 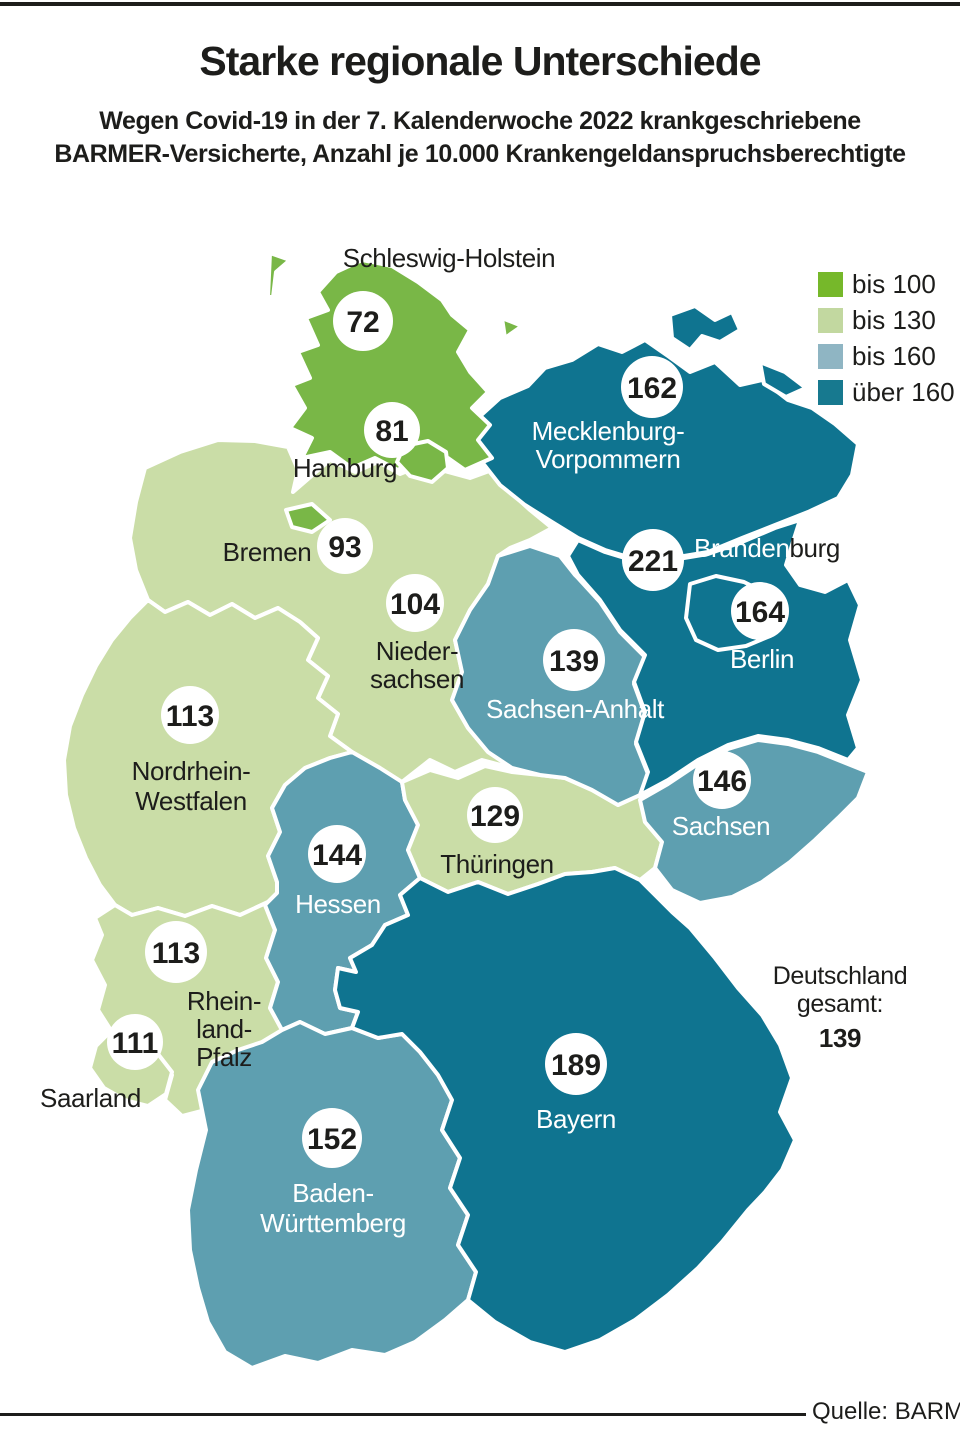 I want to click on label-nordrhein-westfalen-1: Nordrhein-, so click(x=191, y=771).